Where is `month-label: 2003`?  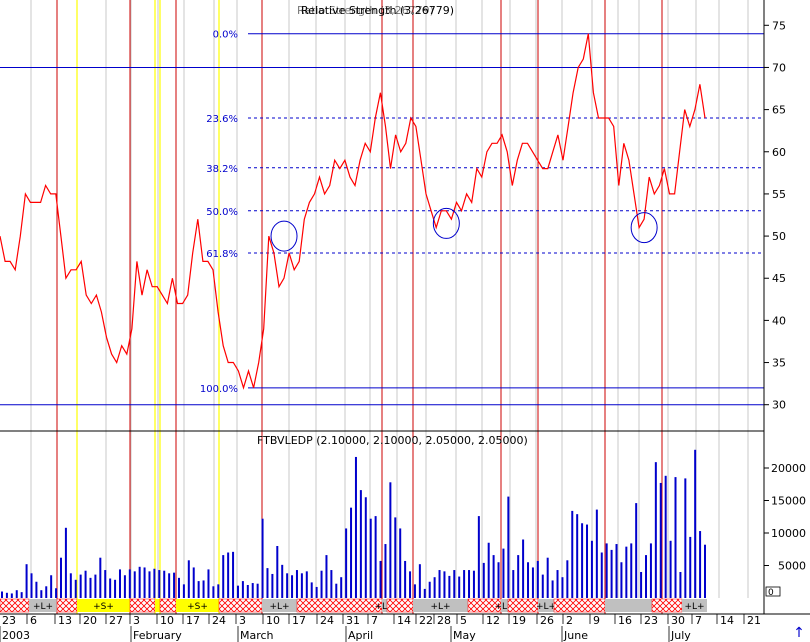 month-label: 2003 is located at coordinates (16, 635).